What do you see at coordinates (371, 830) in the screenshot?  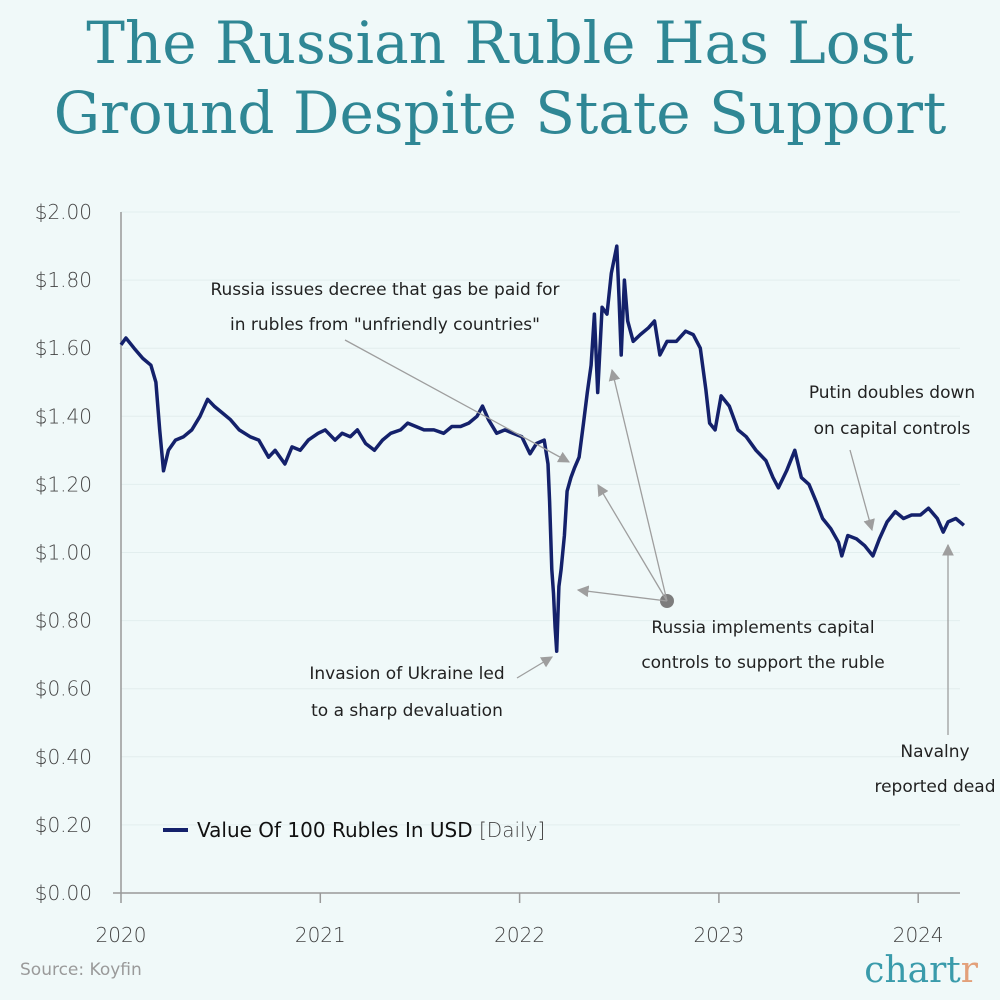 I see `legend-label: Value Of 100 Rubles In USD [Daily]` at bounding box center [371, 830].